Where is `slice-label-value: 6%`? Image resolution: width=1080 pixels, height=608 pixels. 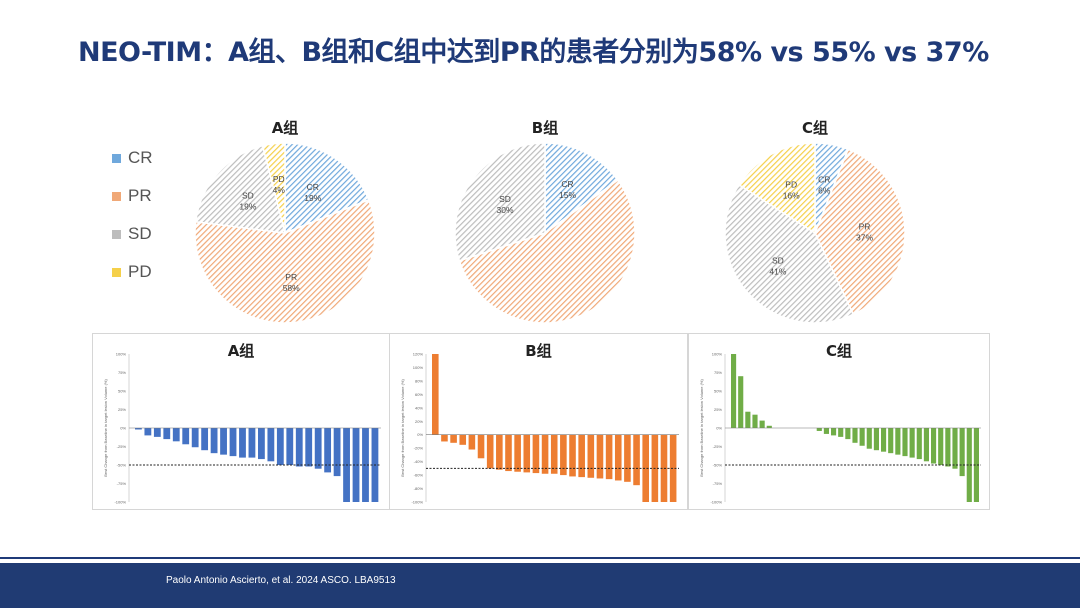
slice-label-value: 6% is located at coordinates (824, 190).